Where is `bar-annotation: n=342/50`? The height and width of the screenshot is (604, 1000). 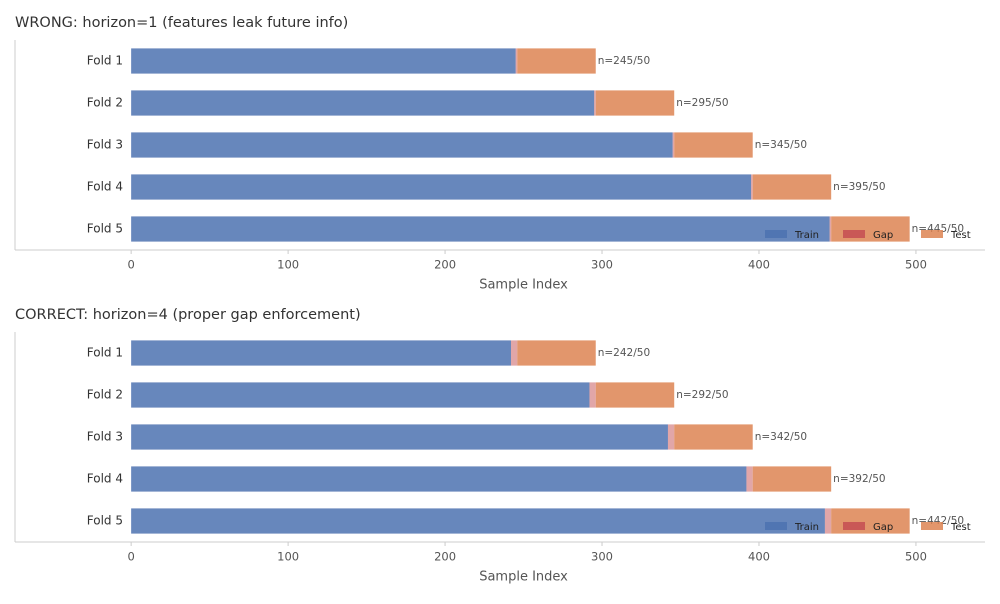 bar-annotation: n=342/50 is located at coordinates (781, 437).